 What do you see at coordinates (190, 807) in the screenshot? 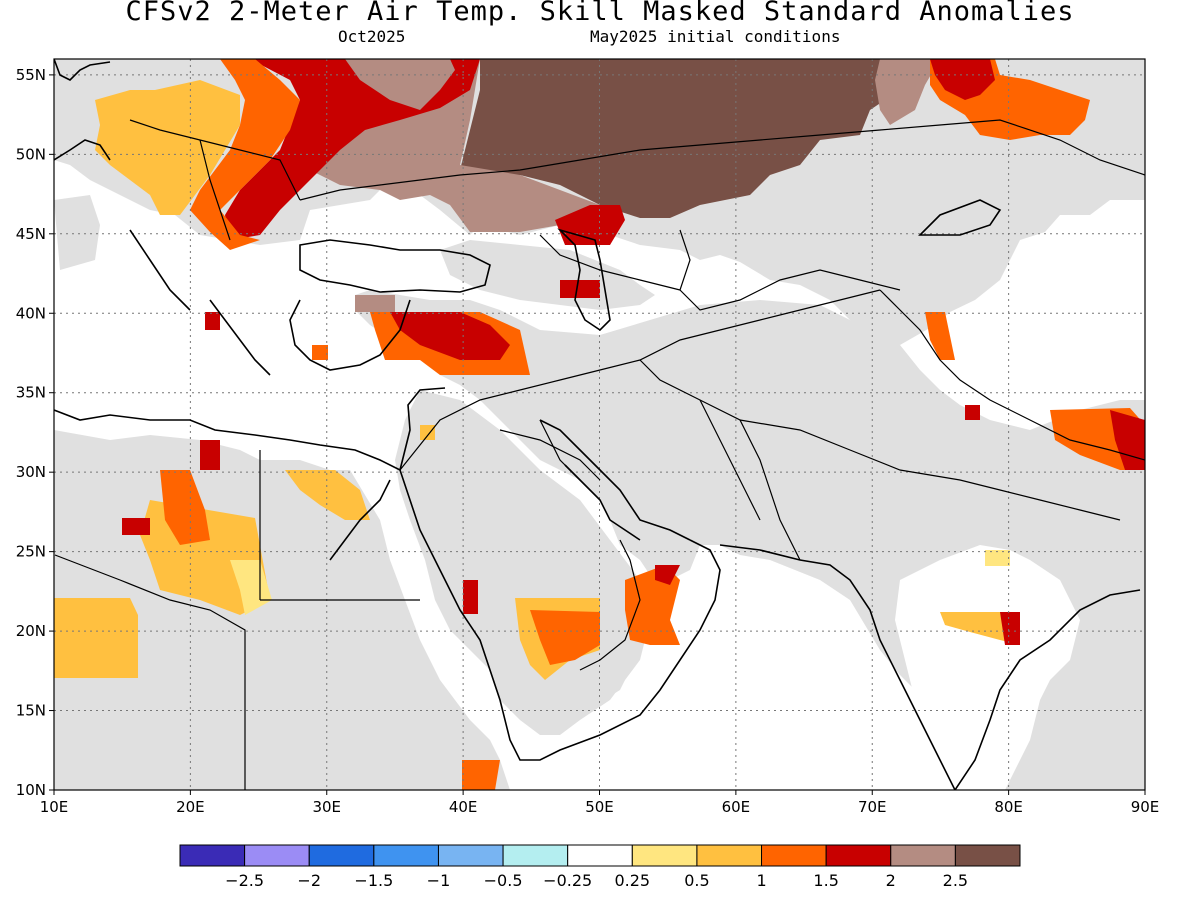
I see `lon-tick-label: 20E` at bounding box center [190, 807].